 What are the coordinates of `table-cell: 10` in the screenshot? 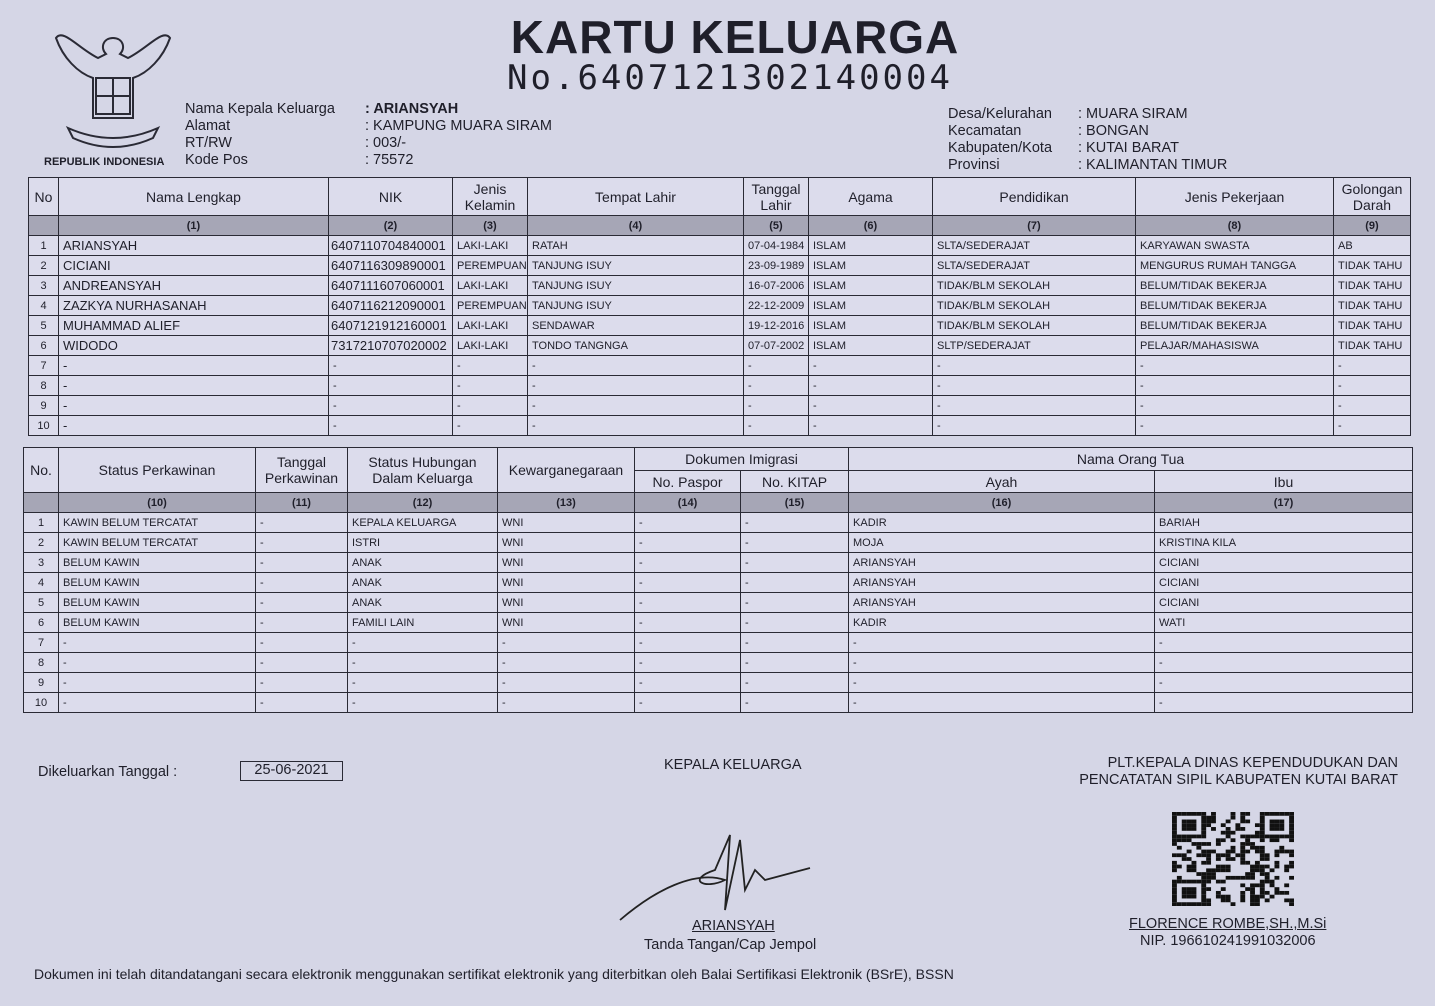 It's located at (41, 702).